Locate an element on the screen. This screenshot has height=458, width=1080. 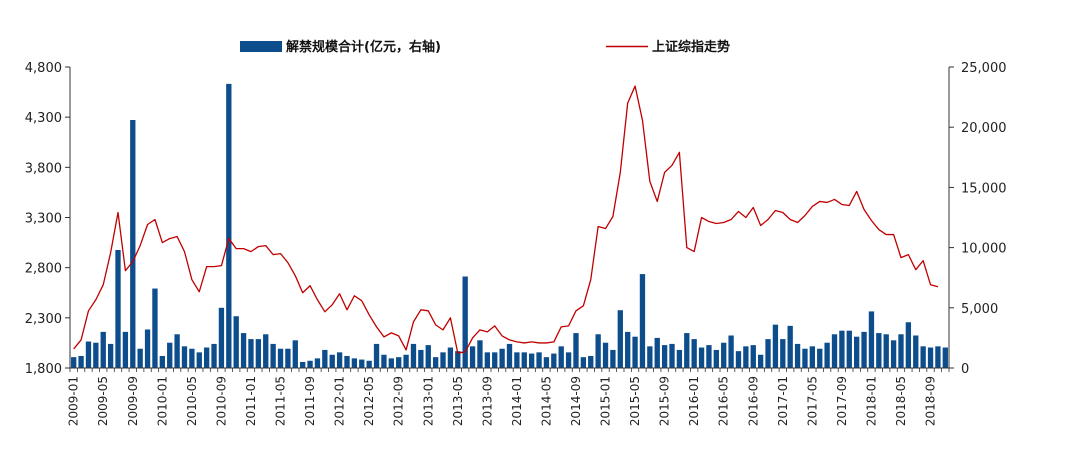
x-axis-tick-label: 2017-09 is located at coordinates (842, 401).